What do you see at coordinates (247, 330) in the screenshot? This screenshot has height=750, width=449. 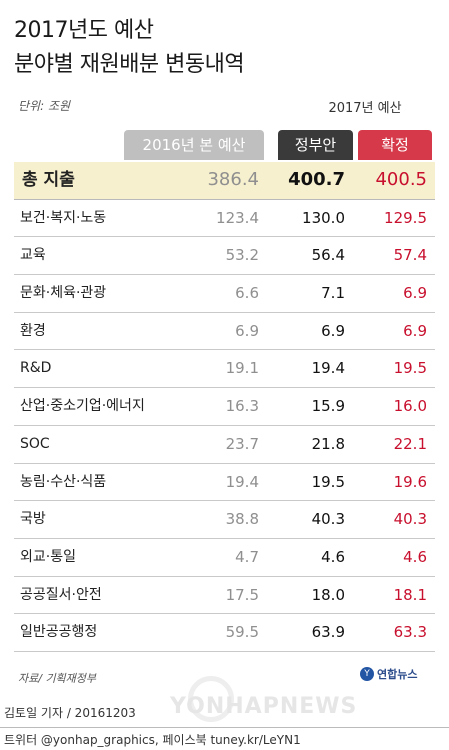 I see `value-2016: 6.9` at bounding box center [247, 330].